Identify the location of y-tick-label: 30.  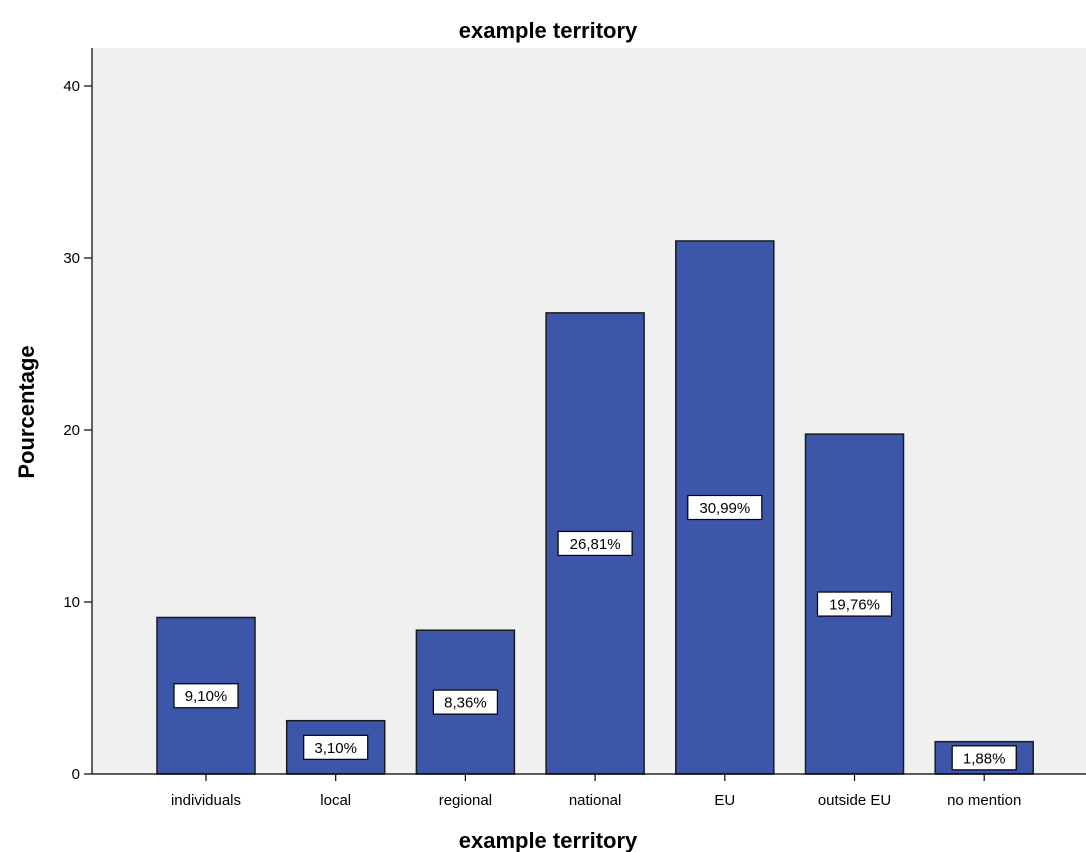
(71, 258).